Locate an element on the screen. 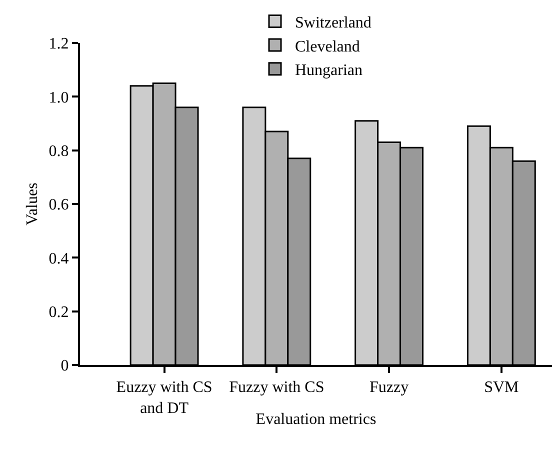 This screenshot has height=450, width=556. y-tick-label: 1.2 is located at coordinates (58, 44).